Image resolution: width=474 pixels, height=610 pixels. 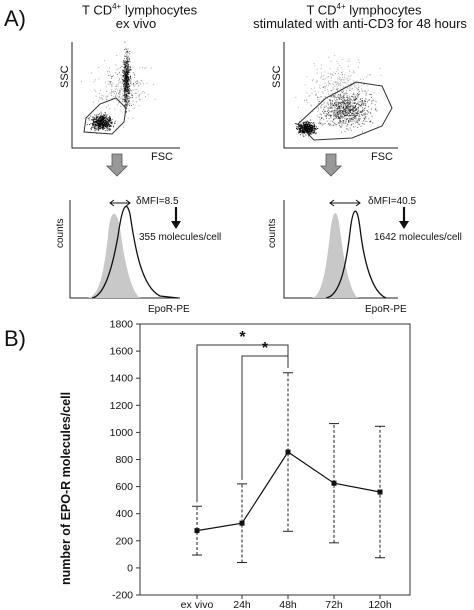 I want to click on right-hist-axes, so click(x=340, y=249).